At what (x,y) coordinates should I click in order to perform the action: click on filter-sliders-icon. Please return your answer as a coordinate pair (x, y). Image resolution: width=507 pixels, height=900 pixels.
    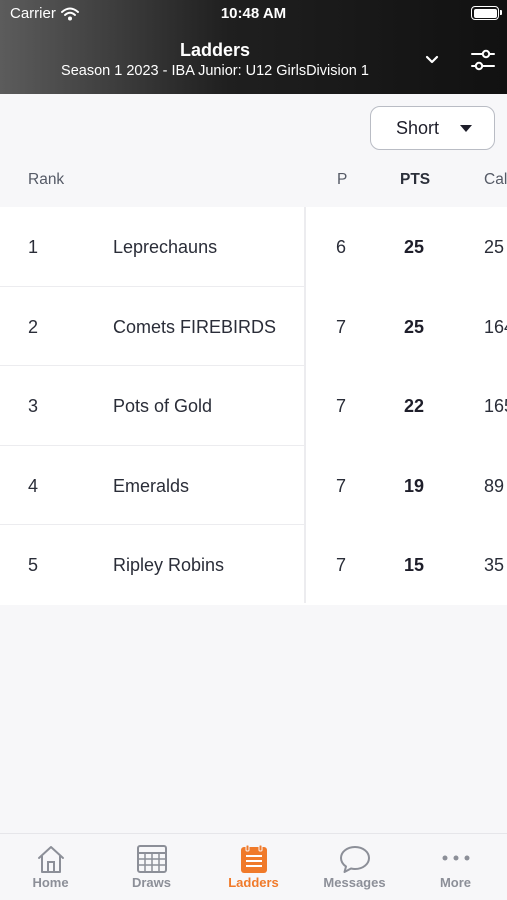
    Looking at the image, I should click on (483, 60).